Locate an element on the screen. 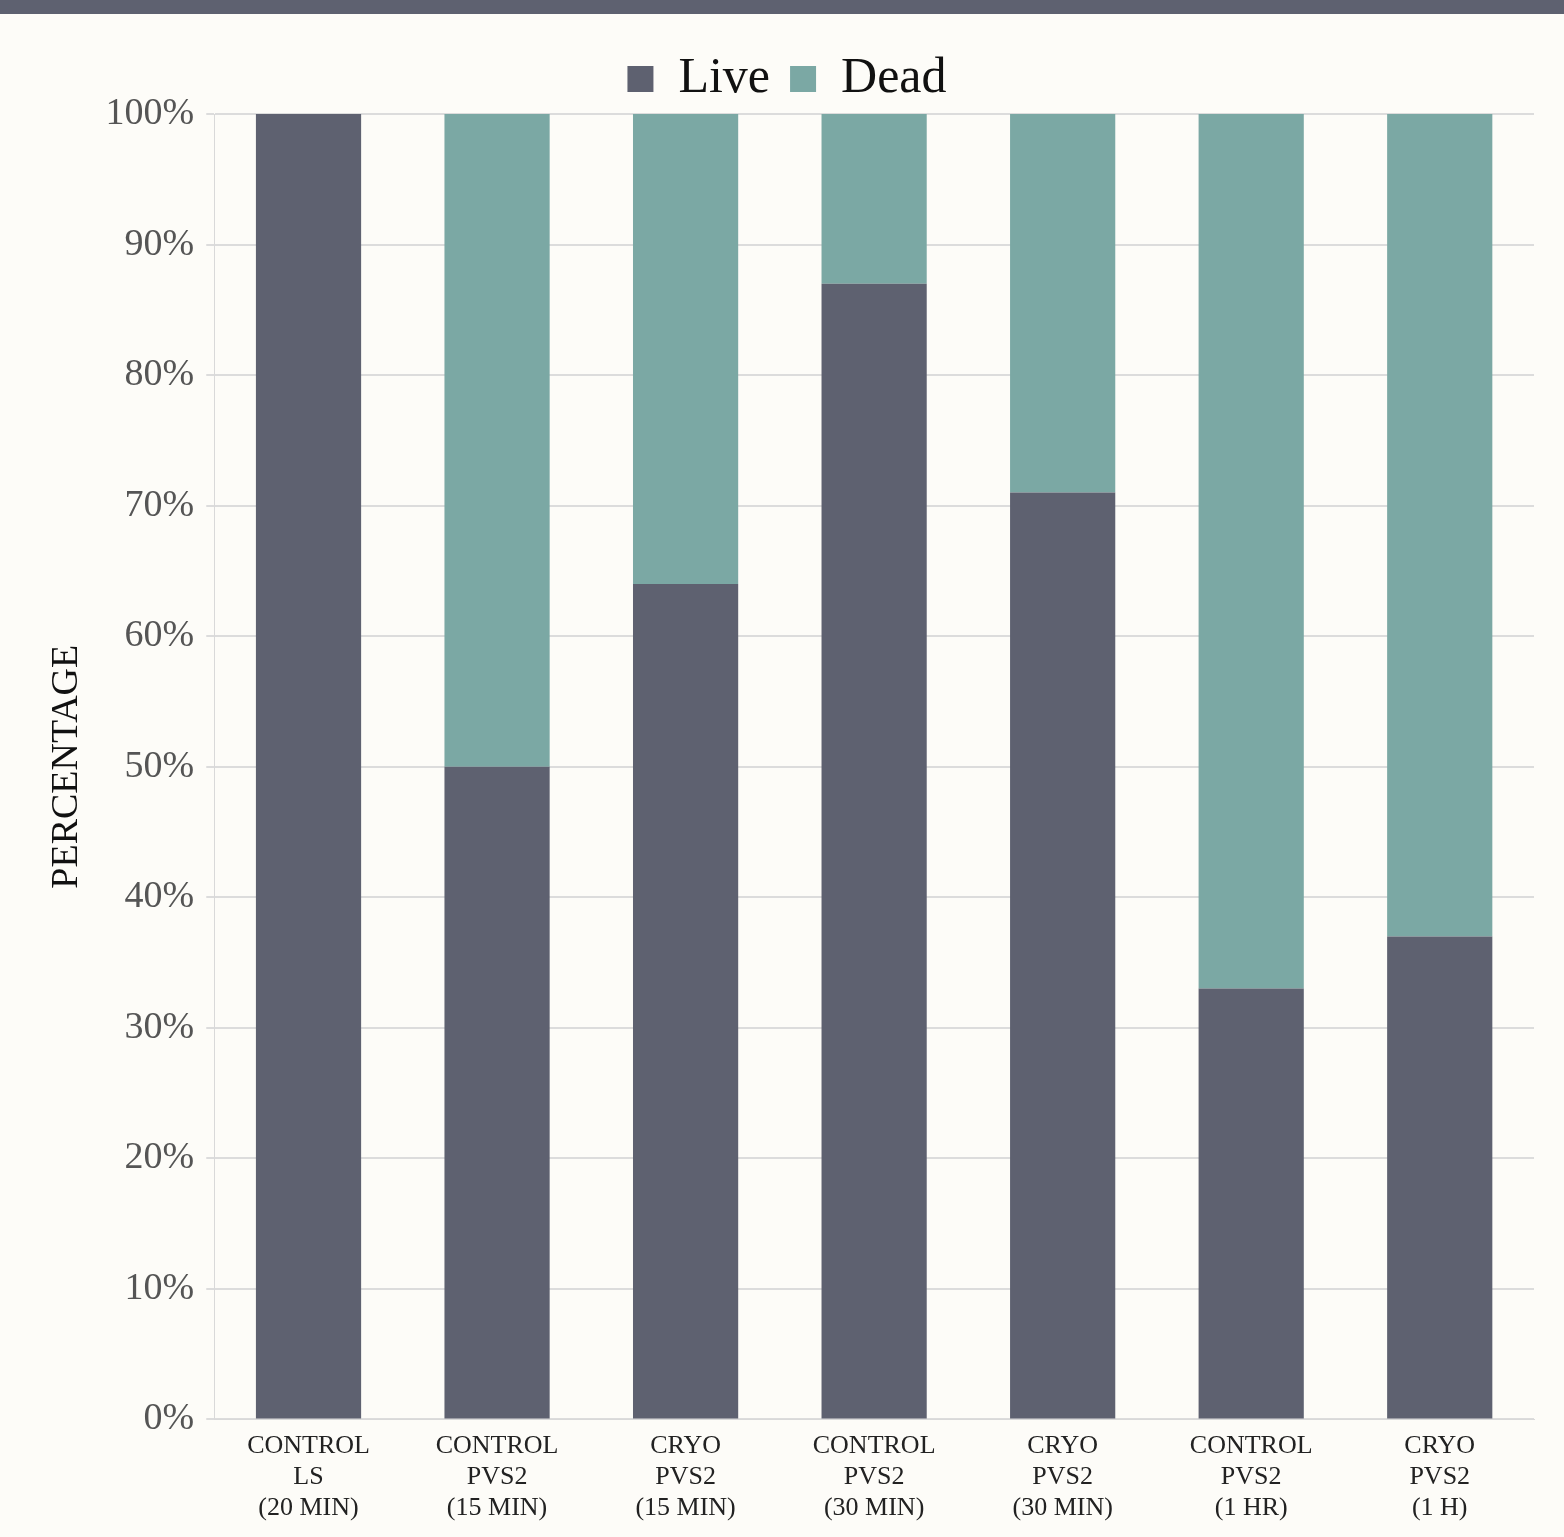 This screenshot has height=1537, width=1564. x-tick-label: CRYO PVS2 (1 H) is located at coordinates (1440, 1475).